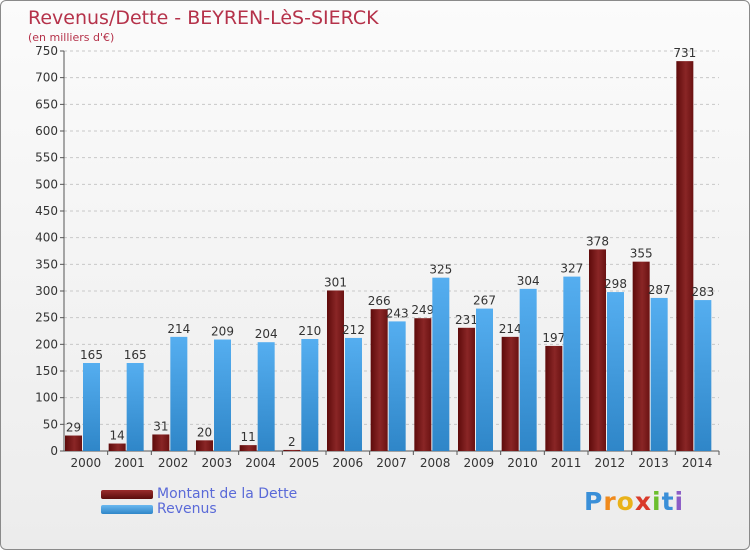 Image resolution: width=750 pixels, height=550 pixels. What do you see at coordinates (697, 463) in the screenshot?
I see `x-tick-label: 2014` at bounding box center [697, 463].